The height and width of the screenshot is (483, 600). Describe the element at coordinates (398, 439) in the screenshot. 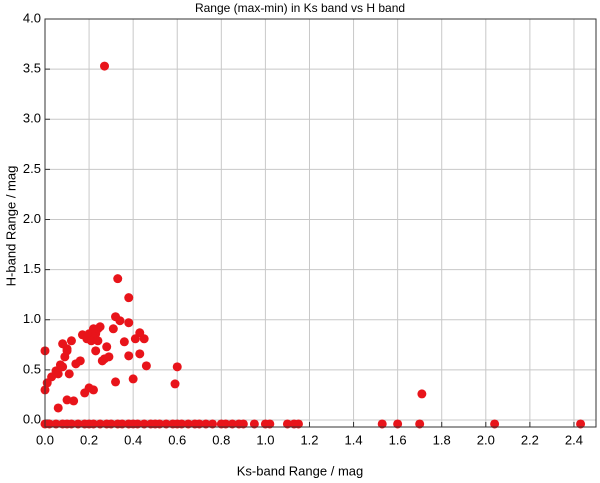

I see `x-tick-label: 1.6` at that location.